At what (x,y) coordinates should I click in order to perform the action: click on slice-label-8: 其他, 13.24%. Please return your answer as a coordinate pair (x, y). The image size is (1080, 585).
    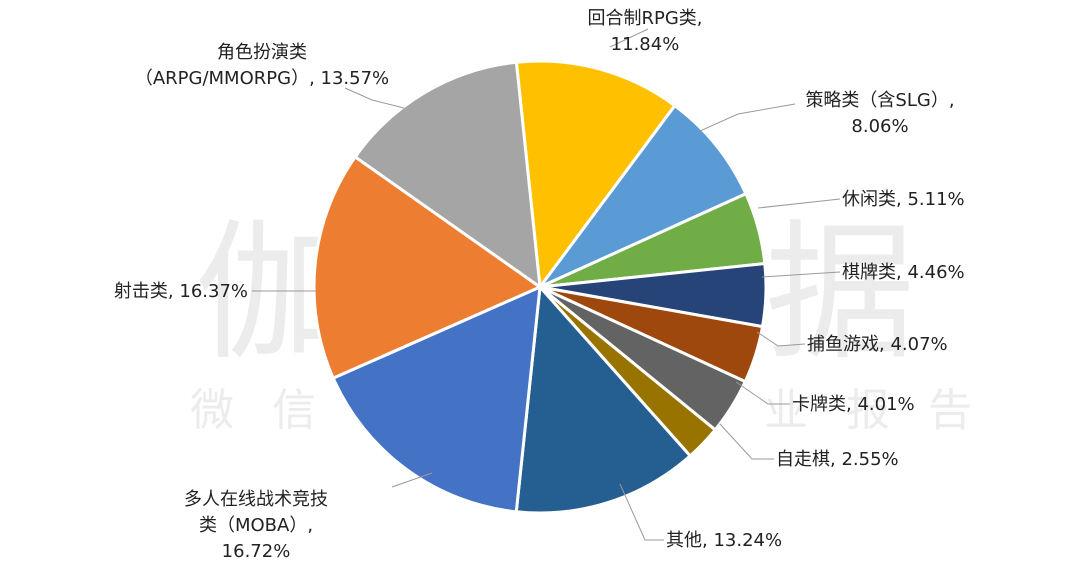
    Looking at the image, I should click on (724, 540).